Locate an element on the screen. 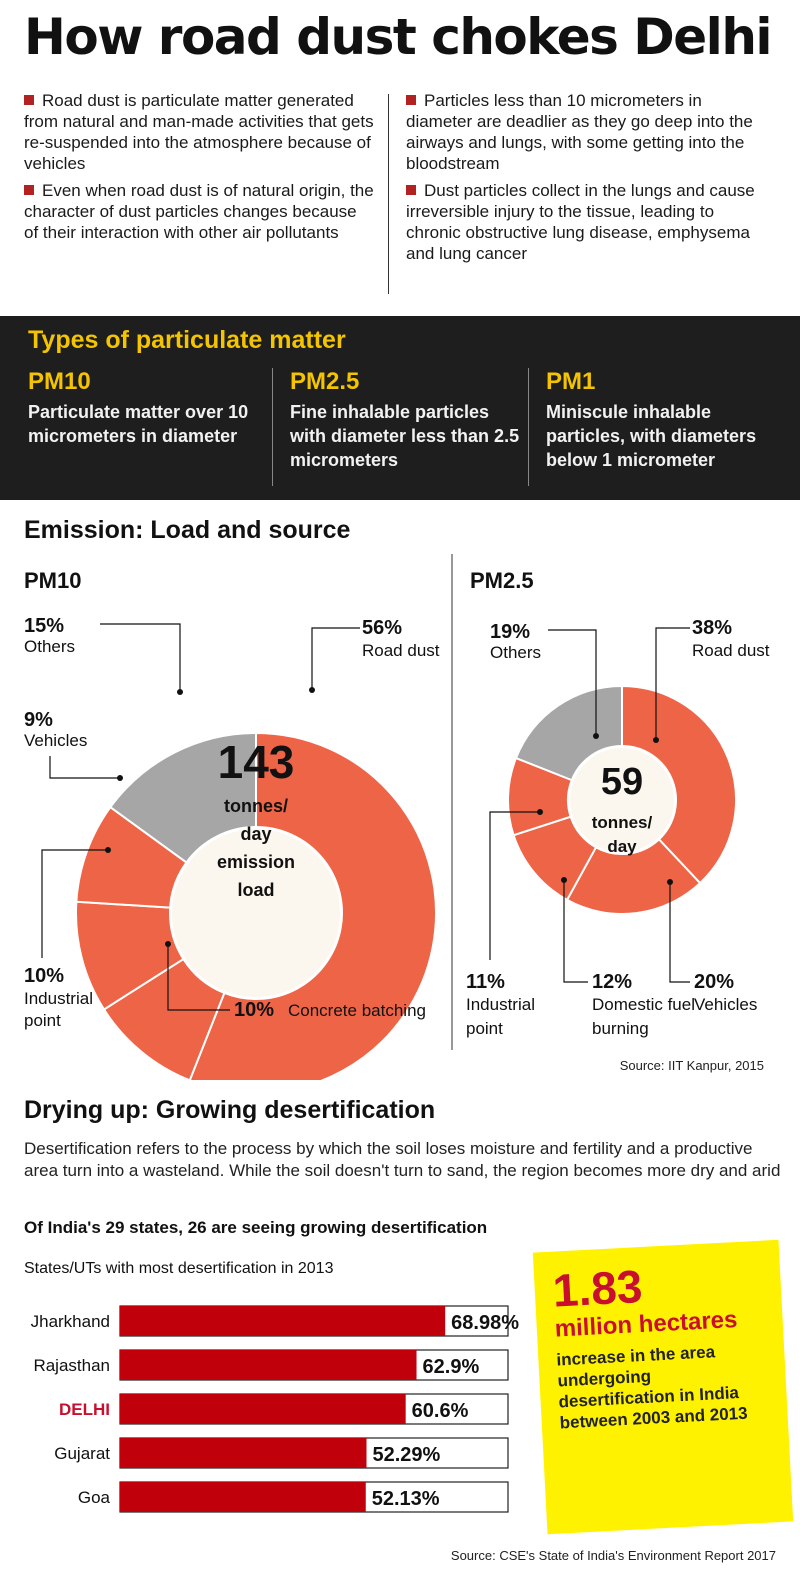  donut-center-value: 143 is located at coordinates (256, 762).